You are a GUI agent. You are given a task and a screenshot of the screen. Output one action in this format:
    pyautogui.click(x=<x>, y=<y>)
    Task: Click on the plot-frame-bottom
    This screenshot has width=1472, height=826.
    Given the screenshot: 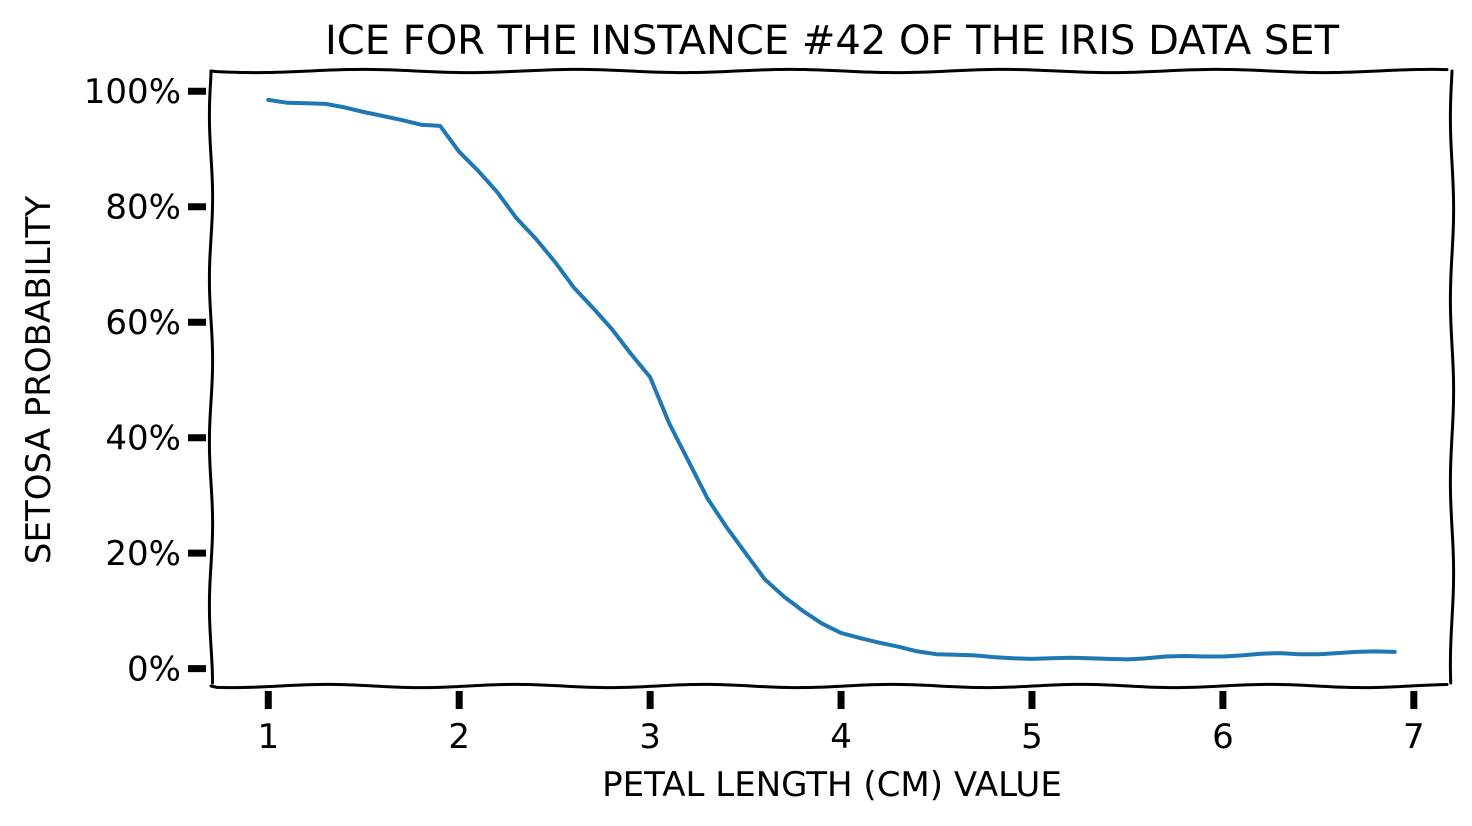 What is the action you would take?
    pyautogui.click(x=829, y=686)
    